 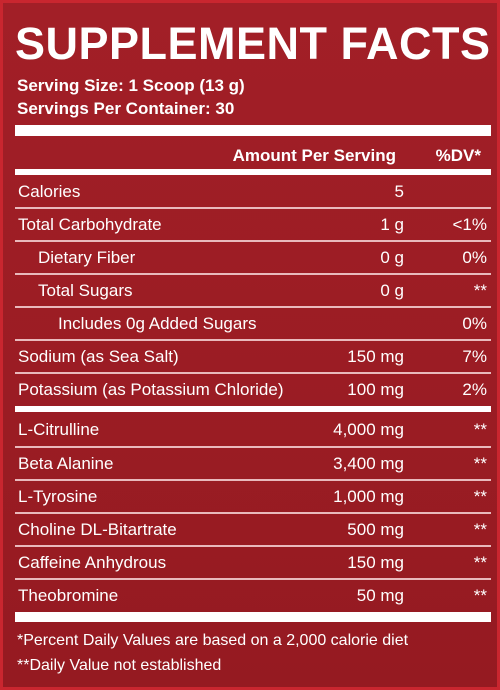 What do you see at coordinates (253, 290) in the screenshot?
I see `nutrient-row-total-sugars: Total Sugars 0 g **` at bounding box center [253, 290].